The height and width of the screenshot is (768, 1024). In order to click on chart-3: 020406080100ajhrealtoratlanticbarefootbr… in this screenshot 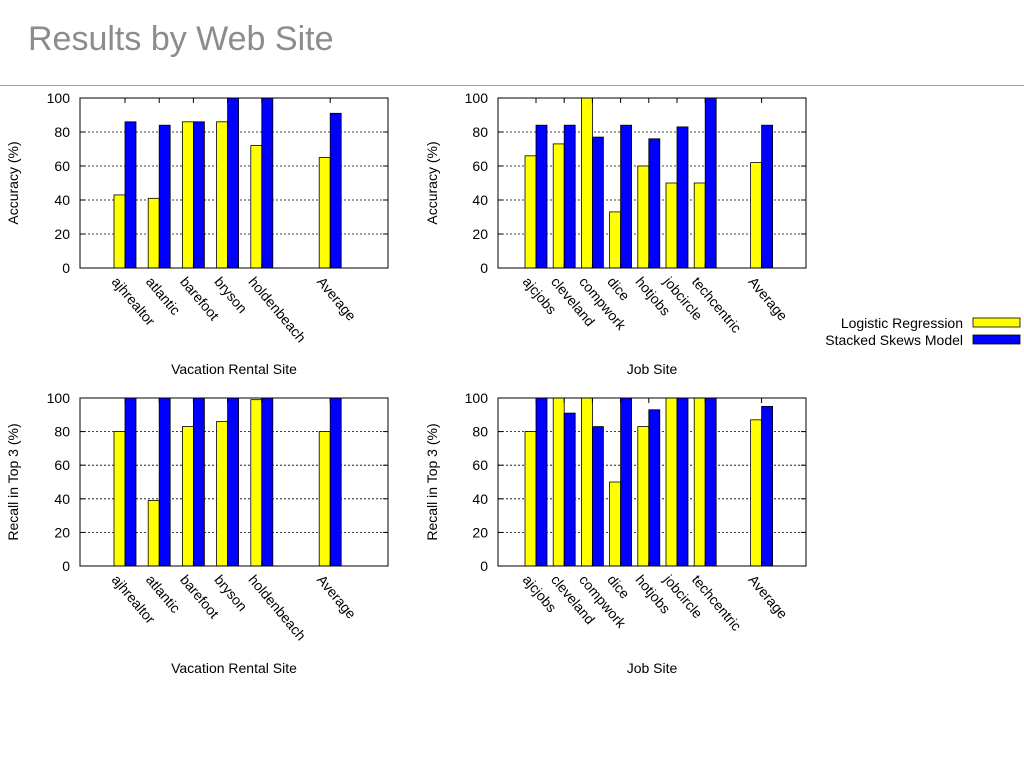, I will do `click(197, 533)`.